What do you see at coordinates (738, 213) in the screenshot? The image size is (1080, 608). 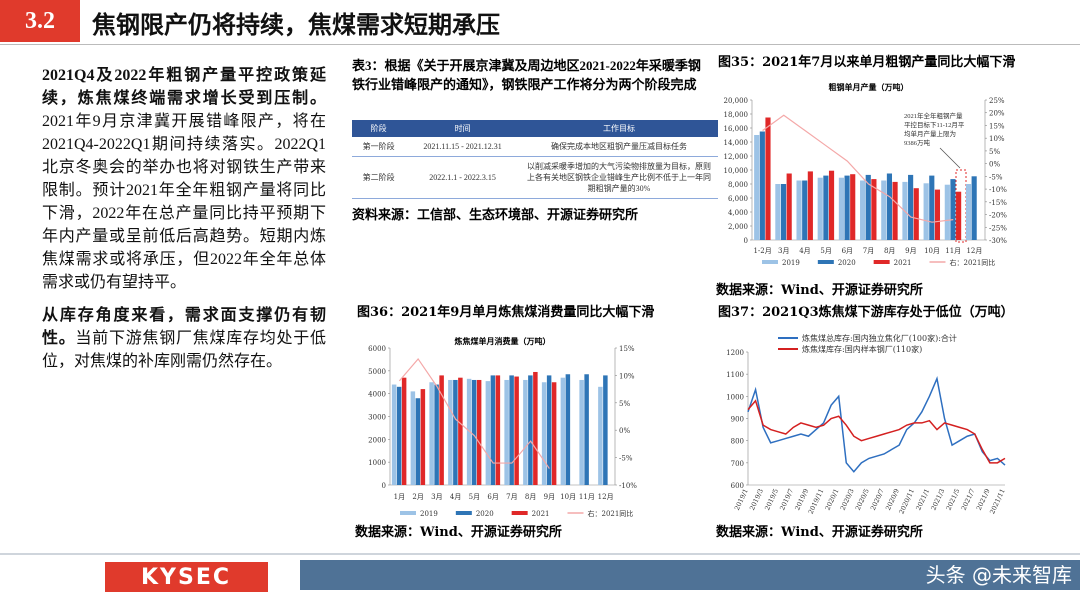 I see `y-tick-label: 4,000` at bounding box center [738, 213].